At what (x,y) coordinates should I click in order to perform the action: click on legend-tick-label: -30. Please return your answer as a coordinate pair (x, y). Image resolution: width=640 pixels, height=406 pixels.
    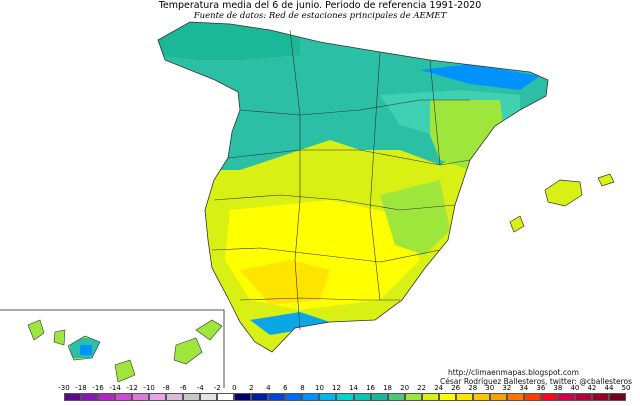
    Looking at the image, I should click on (64, 388).